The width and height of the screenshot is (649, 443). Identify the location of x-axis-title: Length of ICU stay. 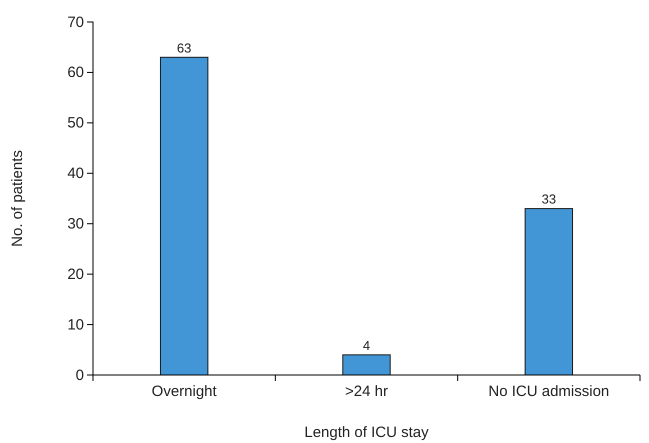
(367, 432).